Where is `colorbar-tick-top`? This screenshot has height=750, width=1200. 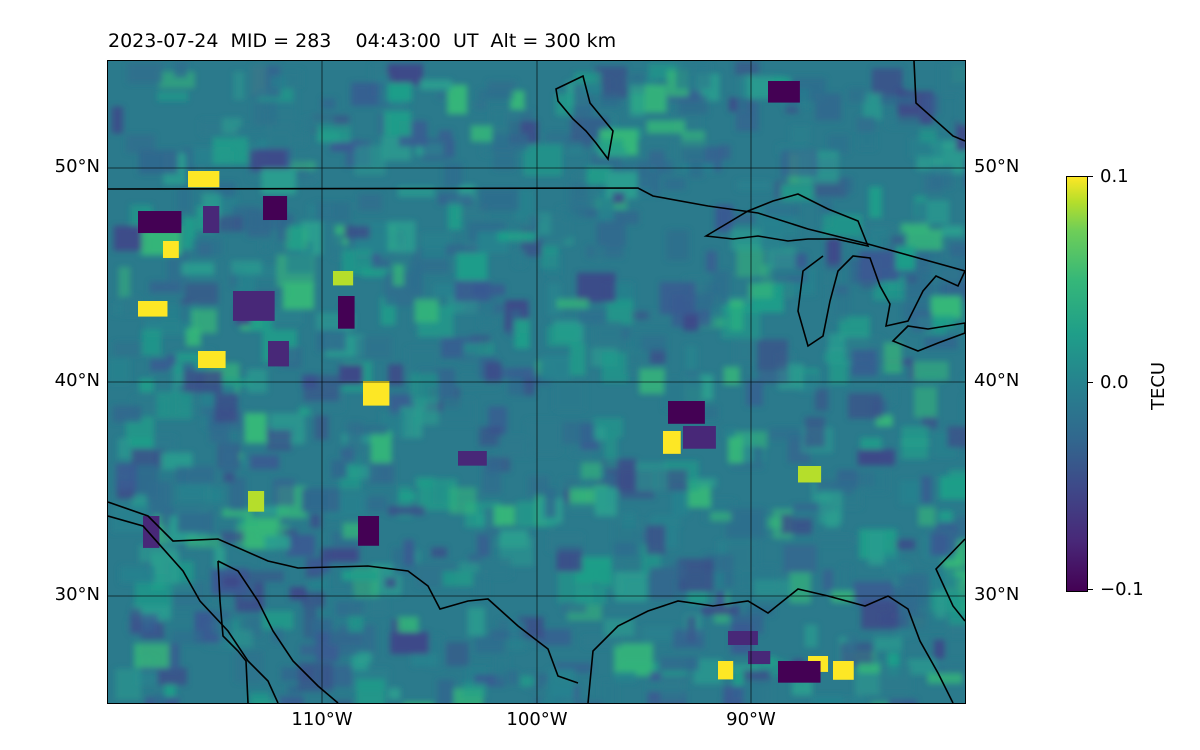
colorbar-tick-top is located at coordinates (1090, 177).